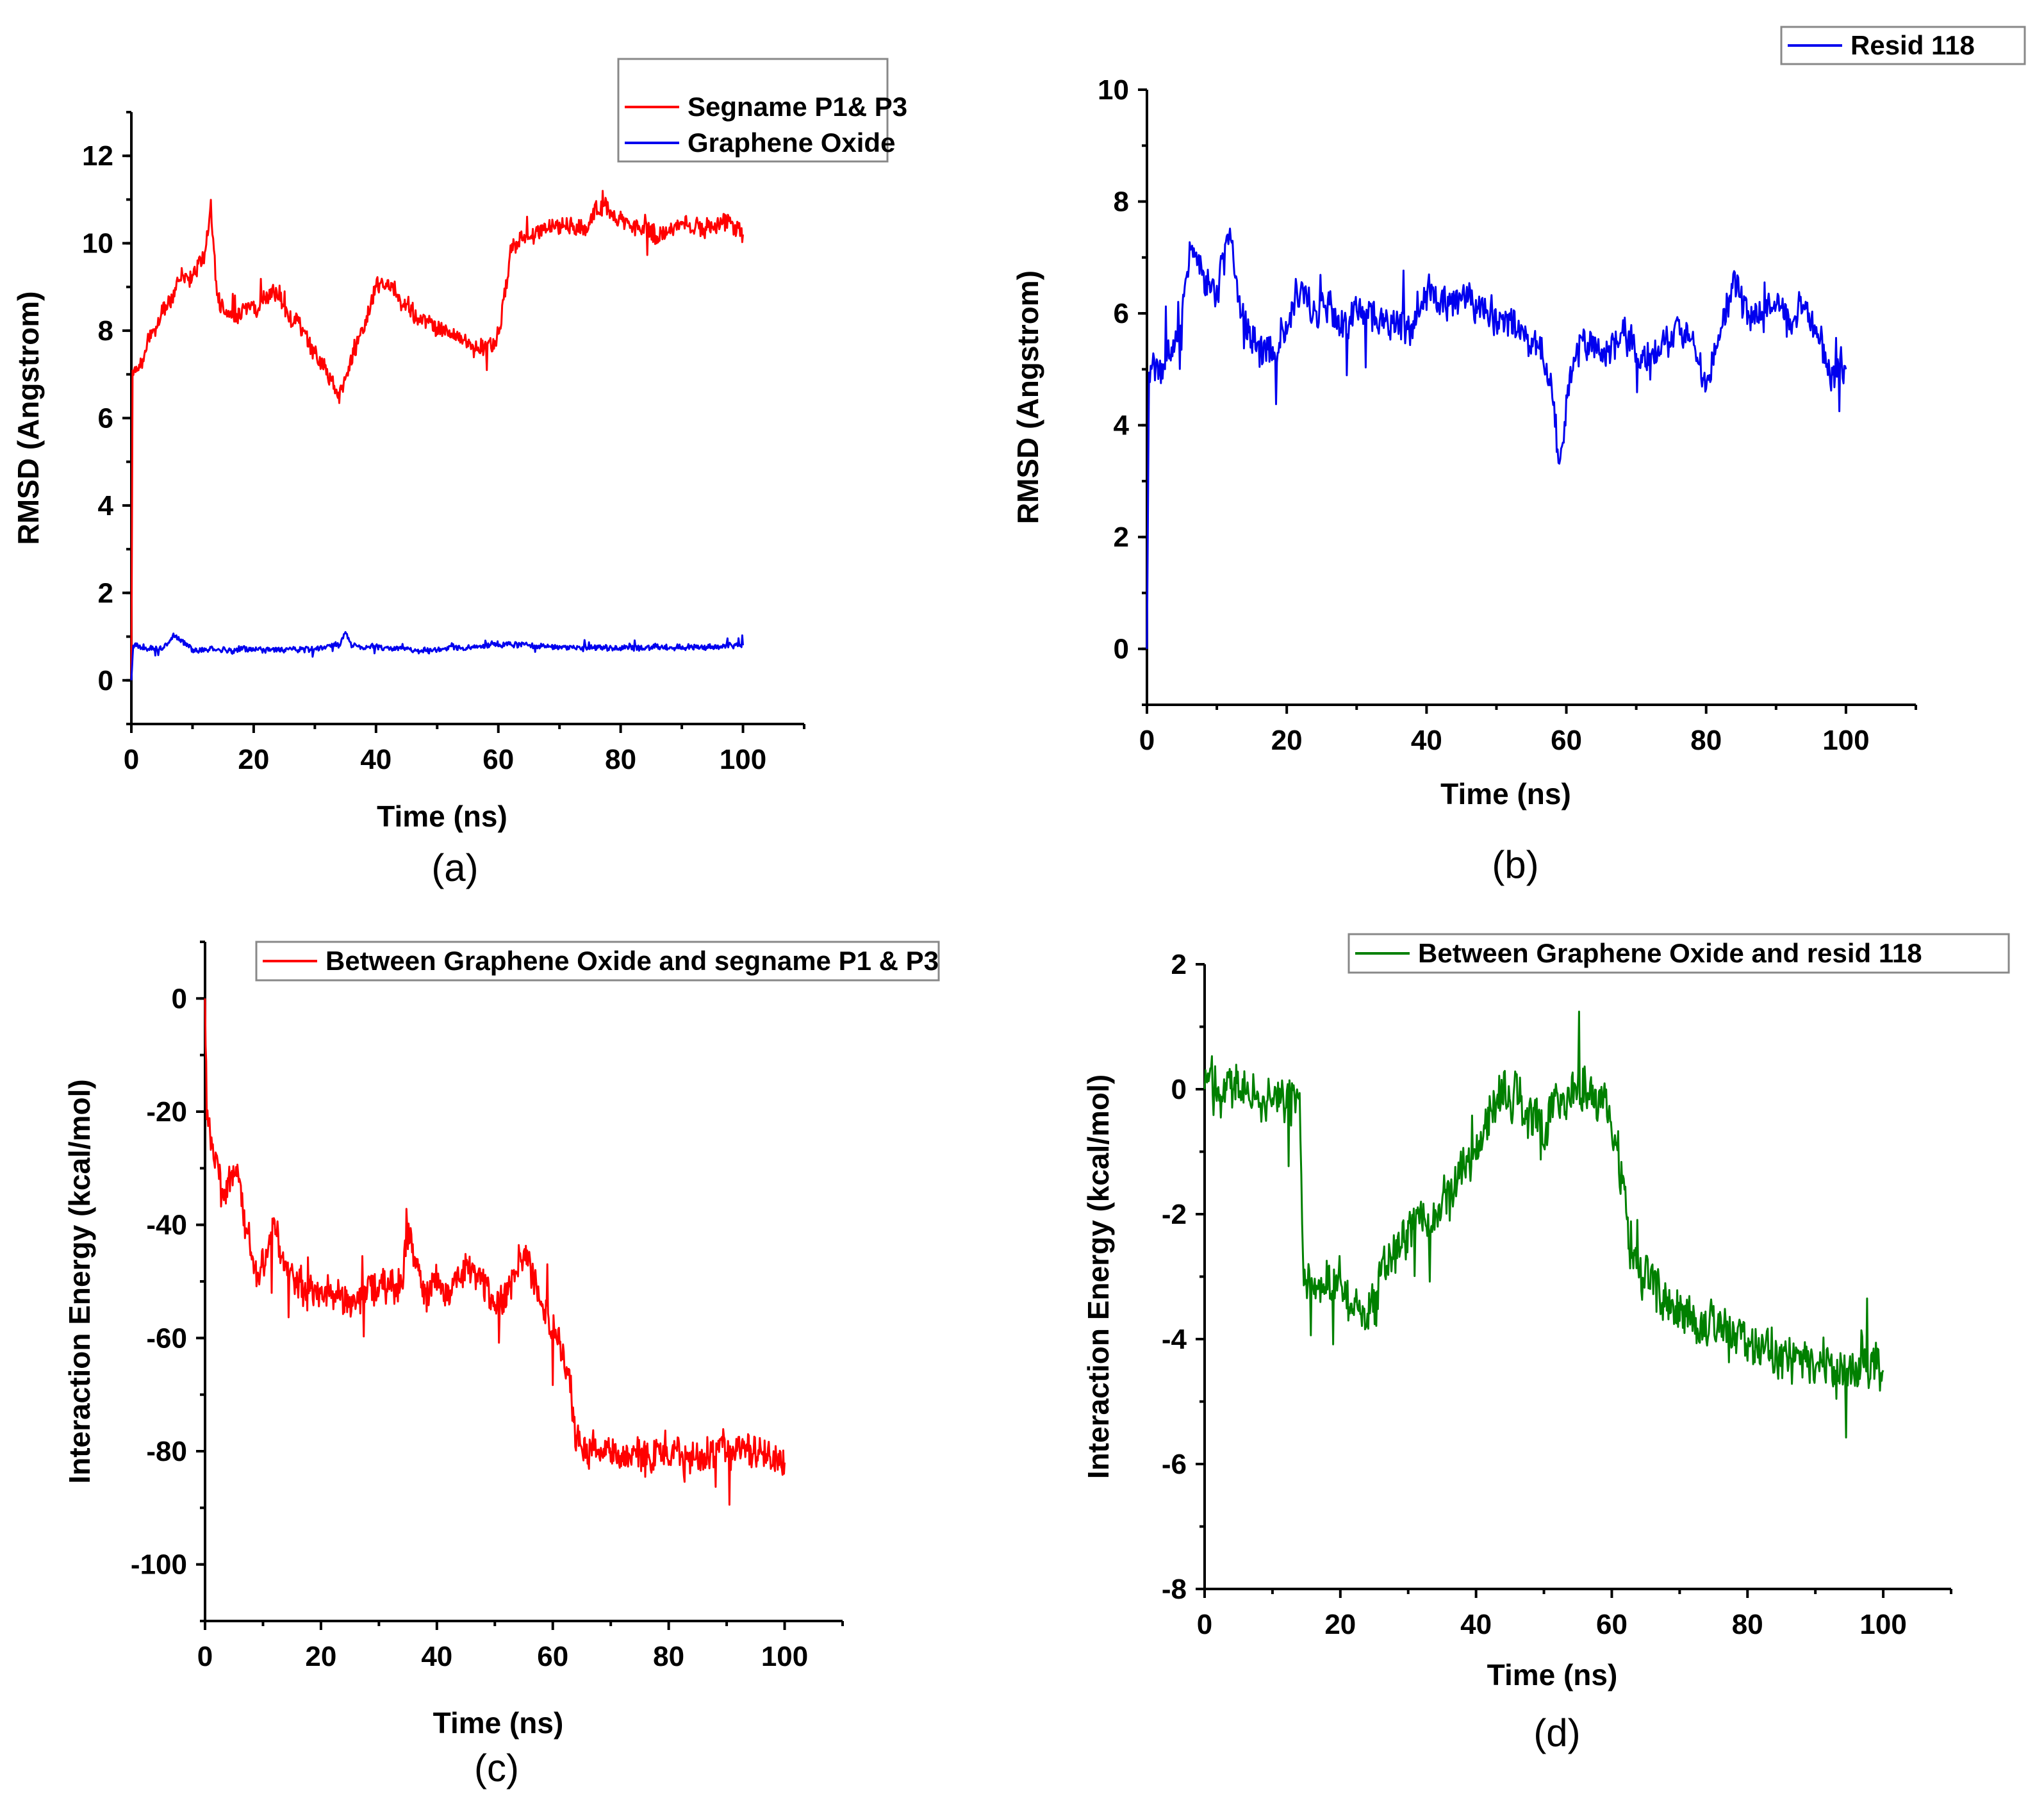  Describe the element at coordinates (159, 1565) in the screenshot. I see `y-tick-label: -100` at that location.